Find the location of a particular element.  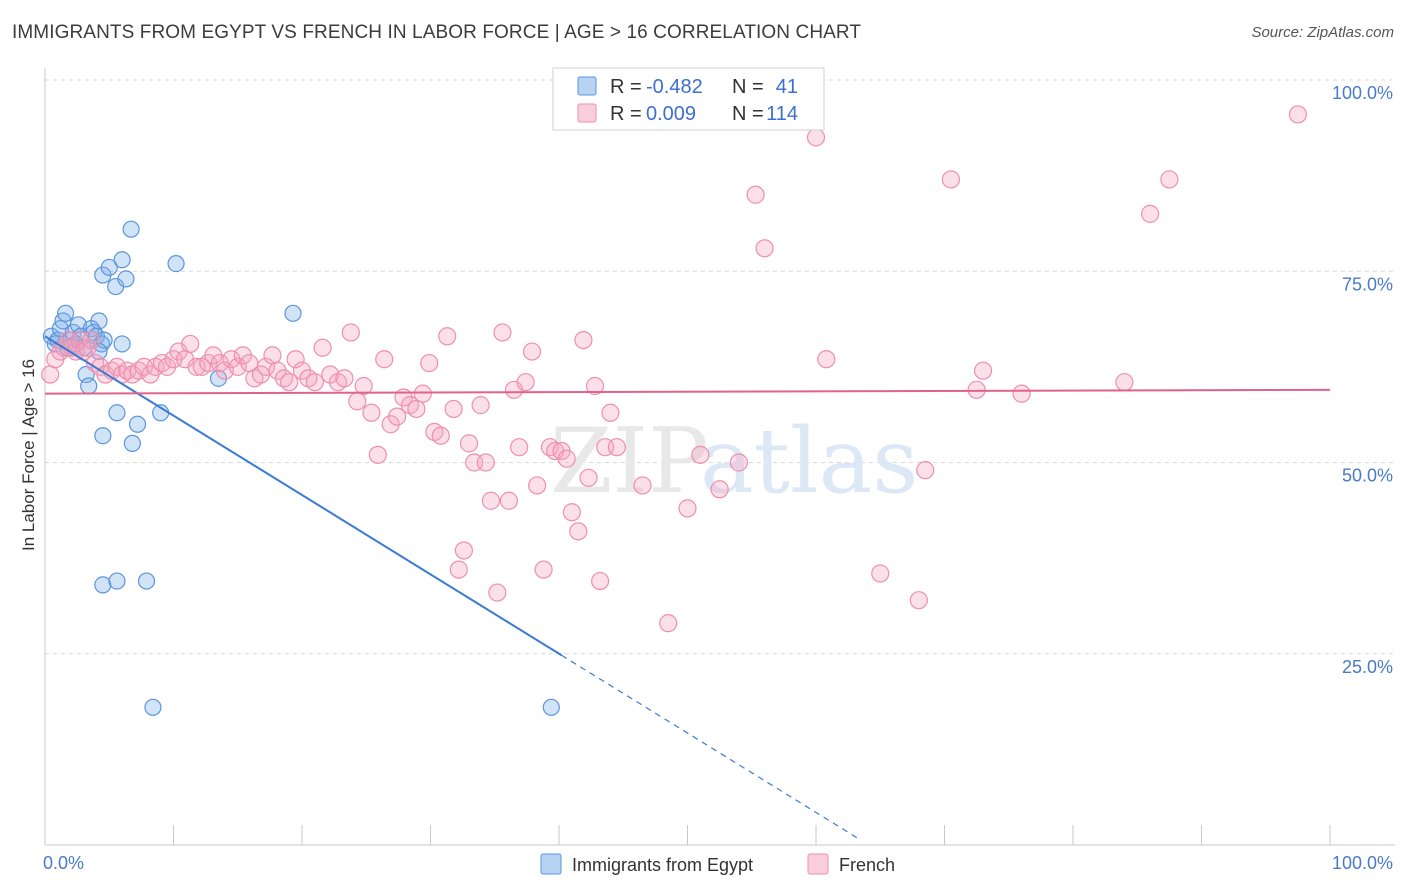

y-axis-label: In Labor Force | Age > 16 is located at coordinates (28, 455).